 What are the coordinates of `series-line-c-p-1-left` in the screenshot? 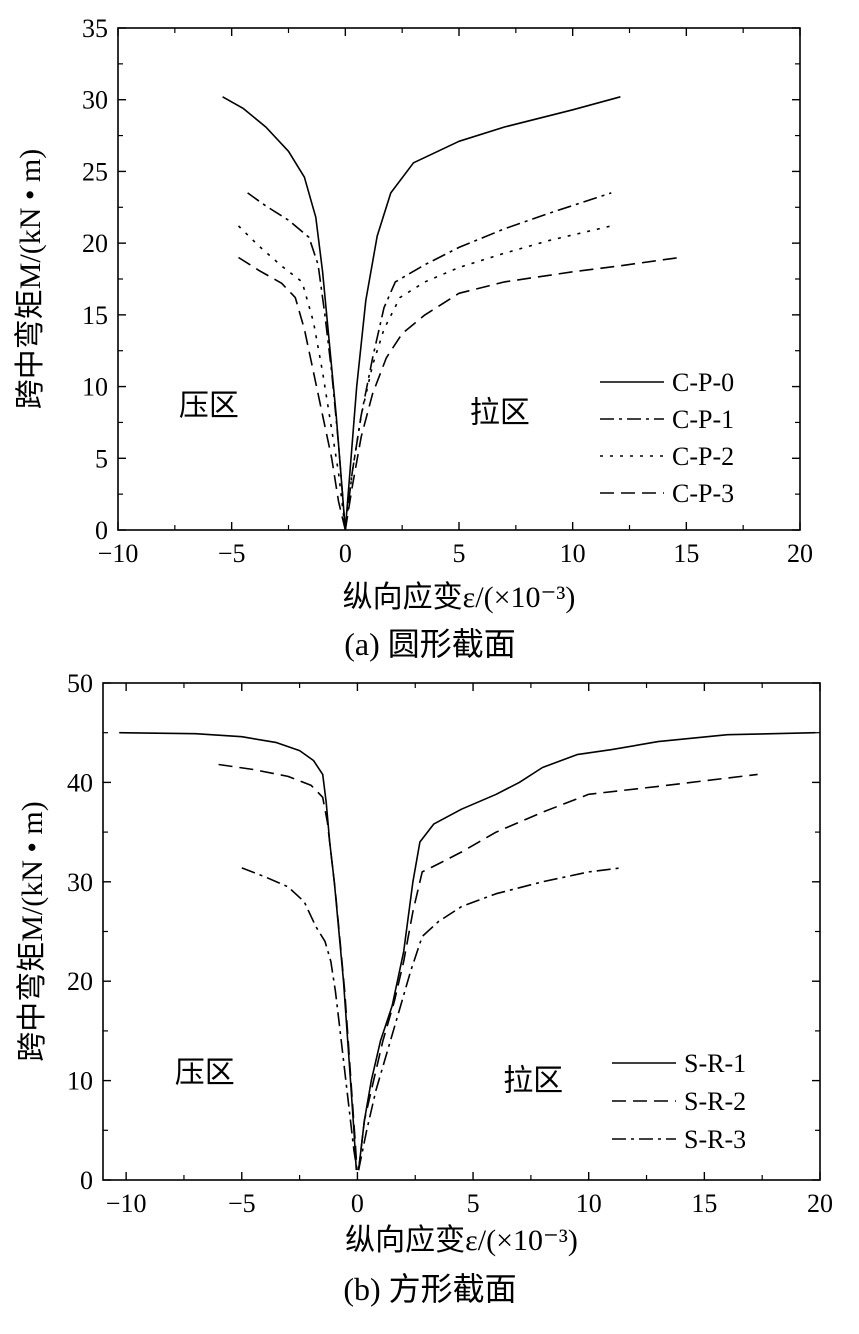 It's located at (297, 361).